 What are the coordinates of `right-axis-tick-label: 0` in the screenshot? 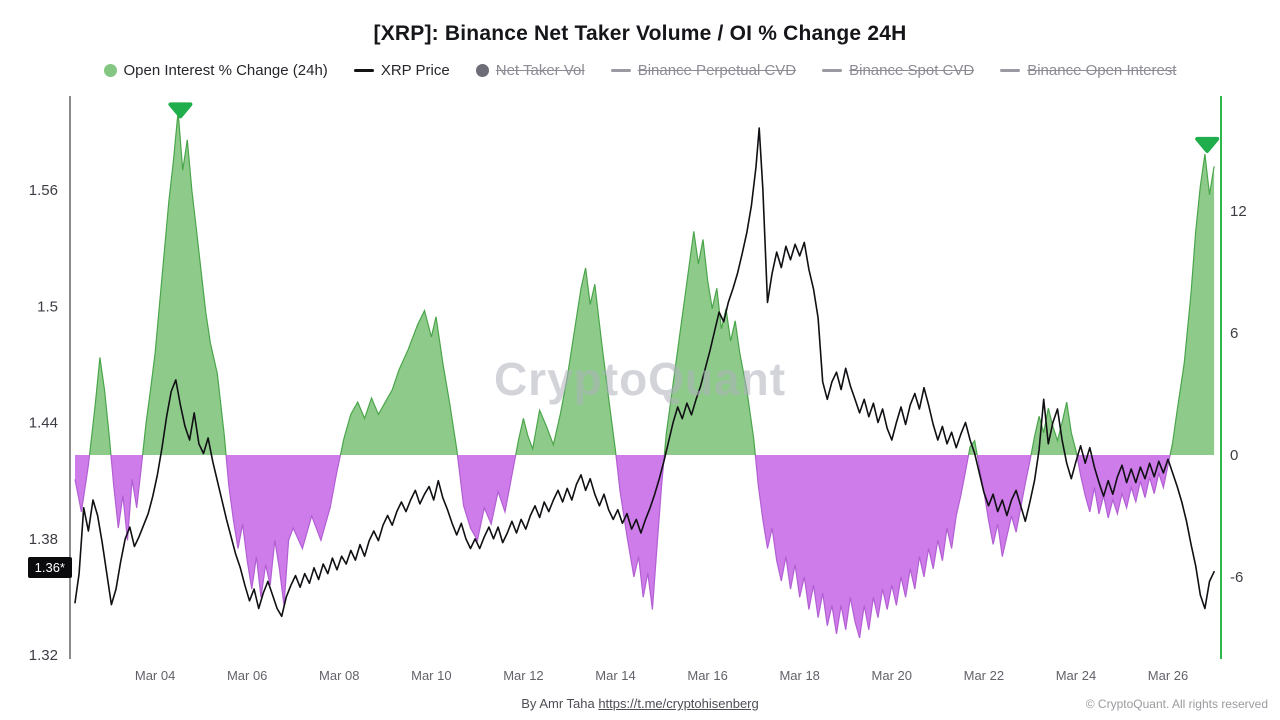 It's located at (1234, 455).